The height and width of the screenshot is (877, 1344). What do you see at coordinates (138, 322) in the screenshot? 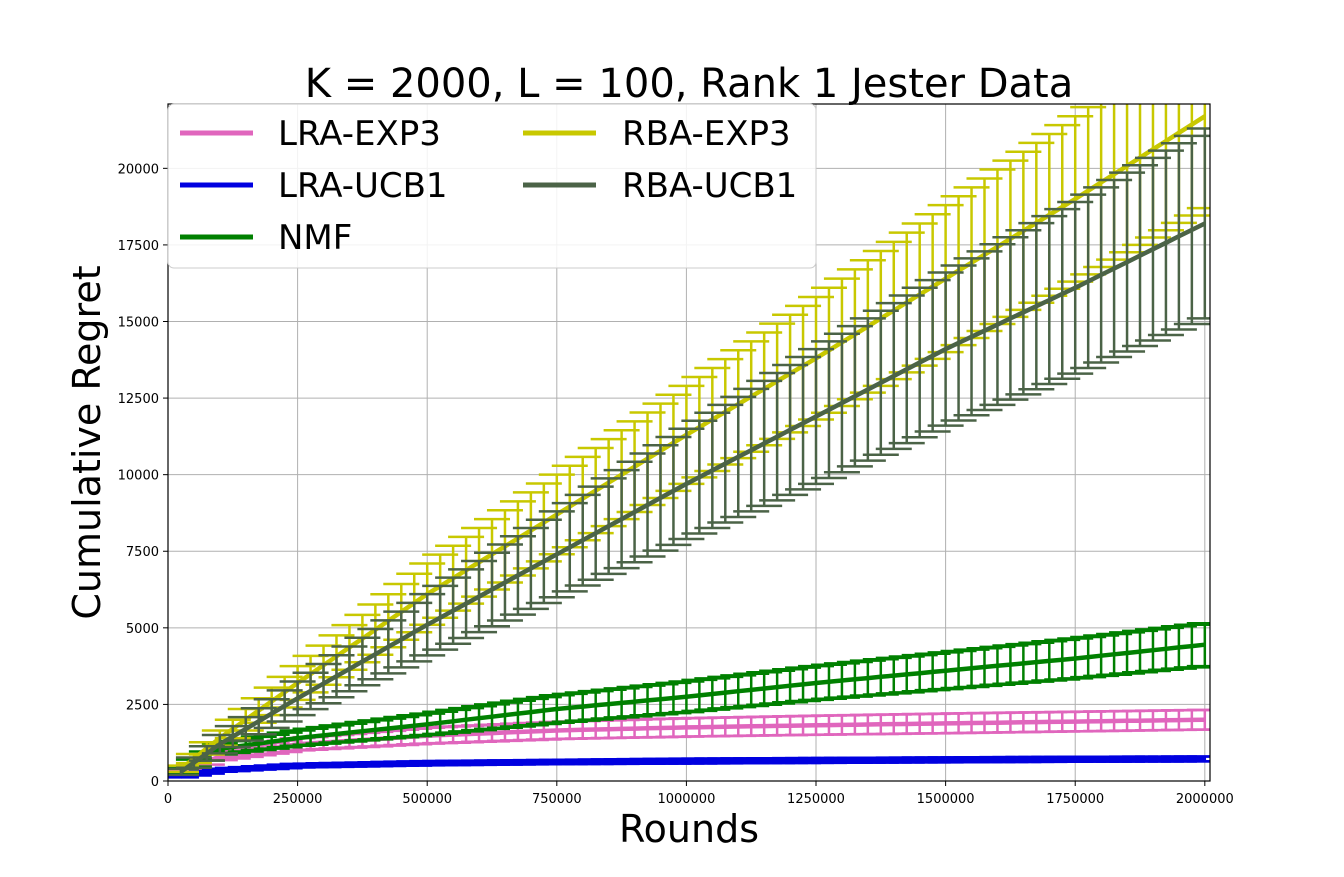
I see `y-tick-label: 15000` at bounding box center [138, 322].